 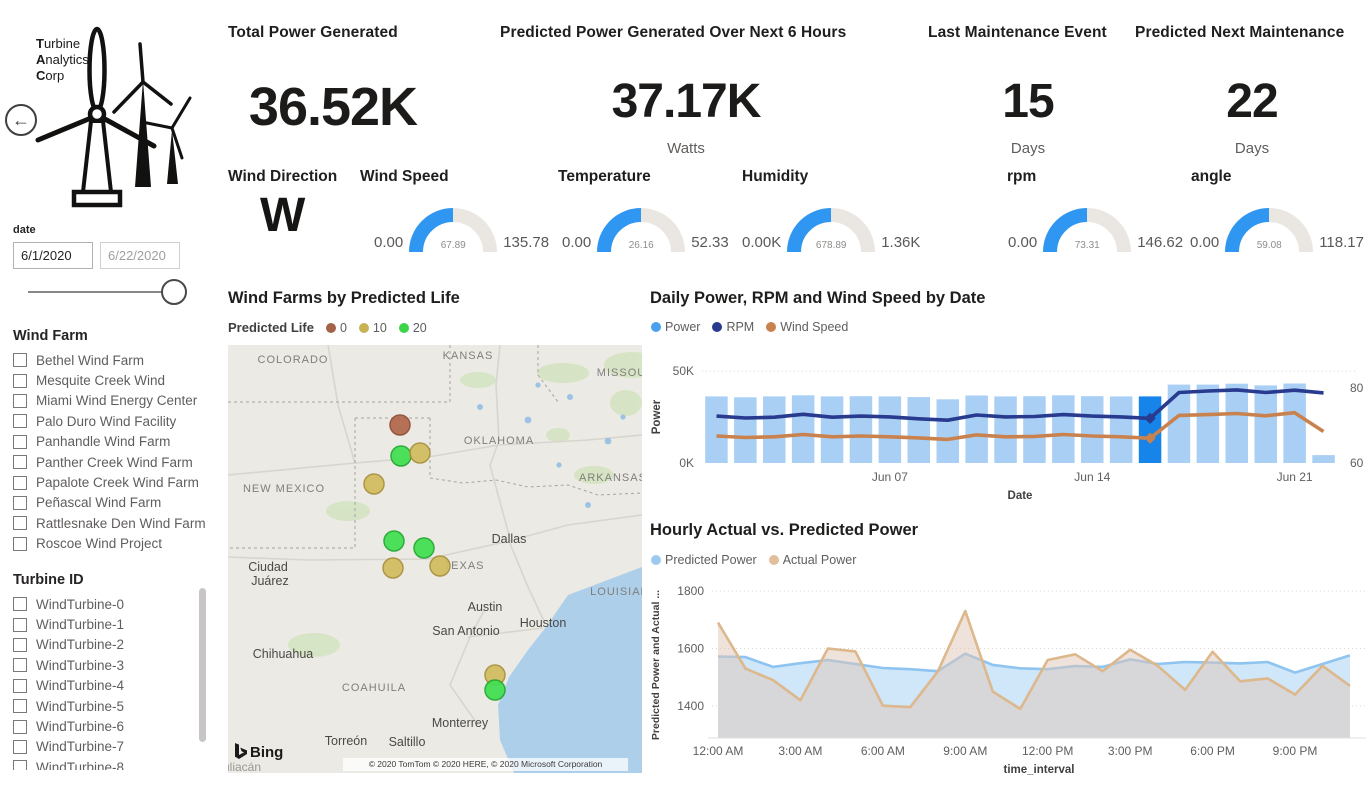 I want to click on turbine-checkbox-item: WindTurbine-2, so click(x=113, y=645).